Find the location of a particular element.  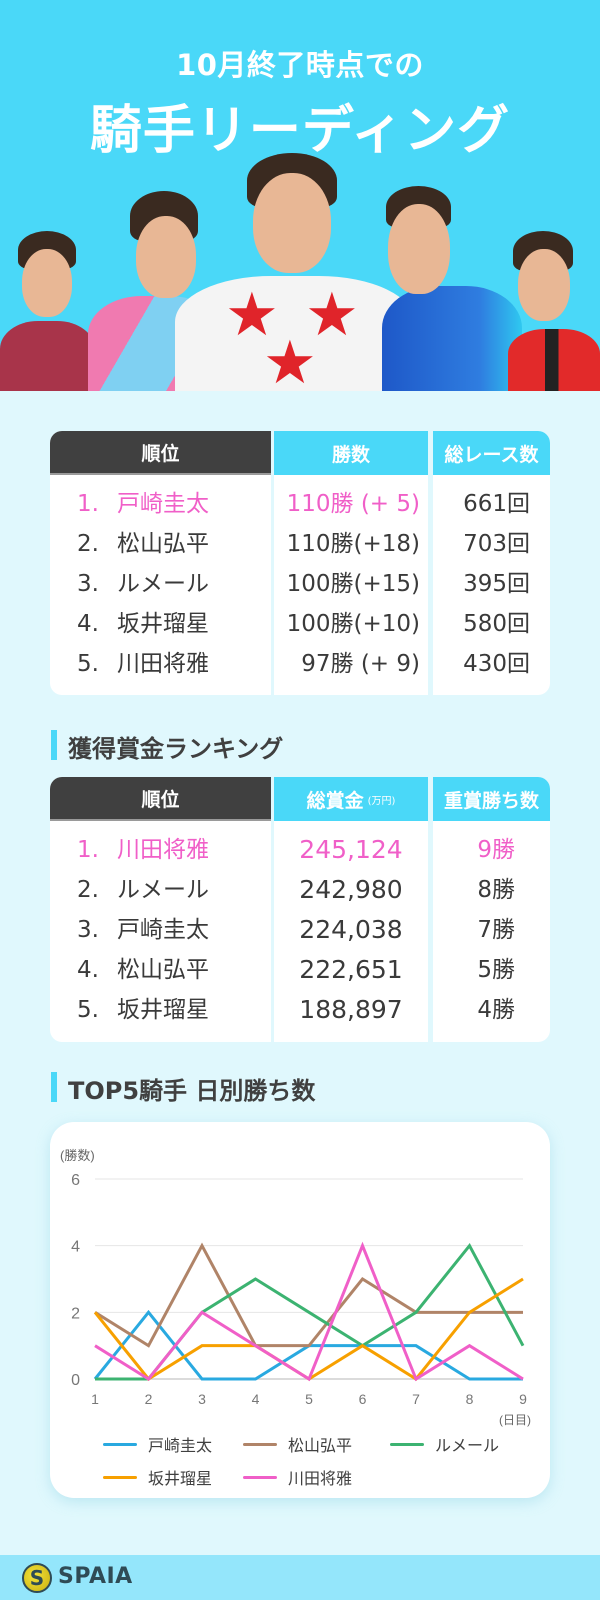

jockey-name: ルメール is located at coordinates (163, 890).